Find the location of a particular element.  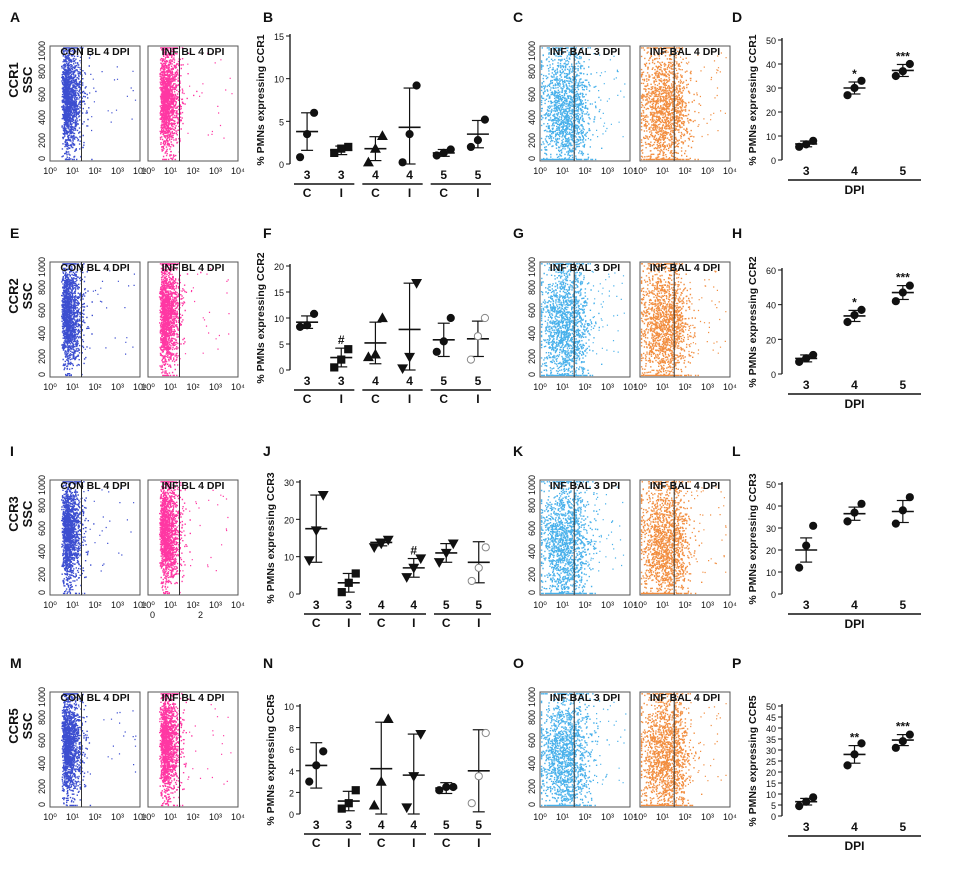

y-tick-label: 35 is located at coordinates (771, 740).